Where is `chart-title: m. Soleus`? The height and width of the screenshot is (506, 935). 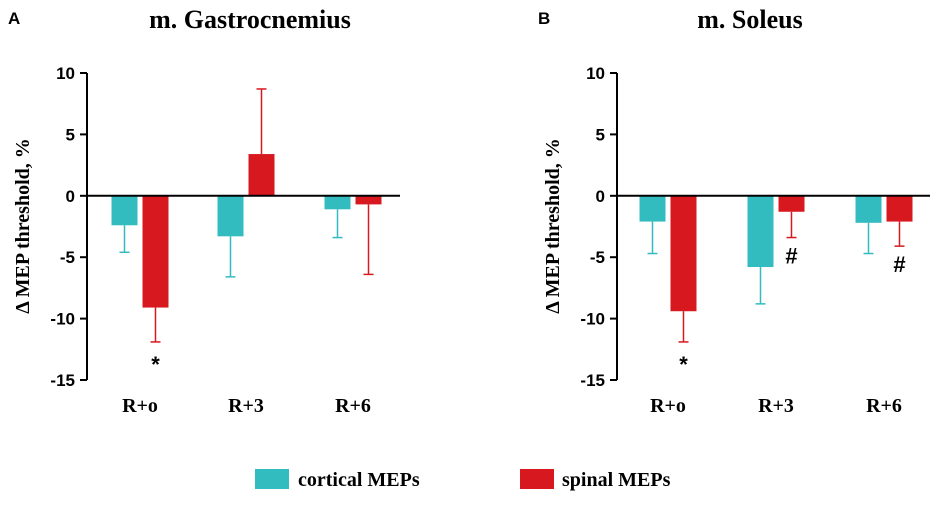 chart-title: m. Soleus is located at coordinates (749, 19).